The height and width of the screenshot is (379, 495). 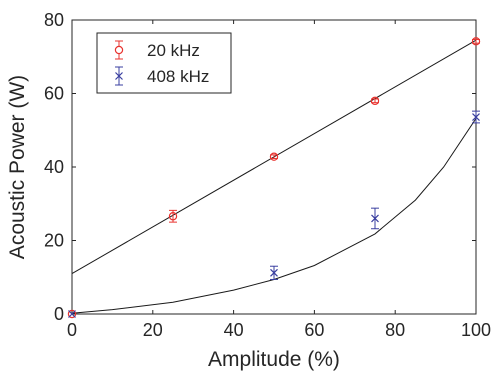 I want to click on x-tick-label: 80, so click(x=395, y=330).